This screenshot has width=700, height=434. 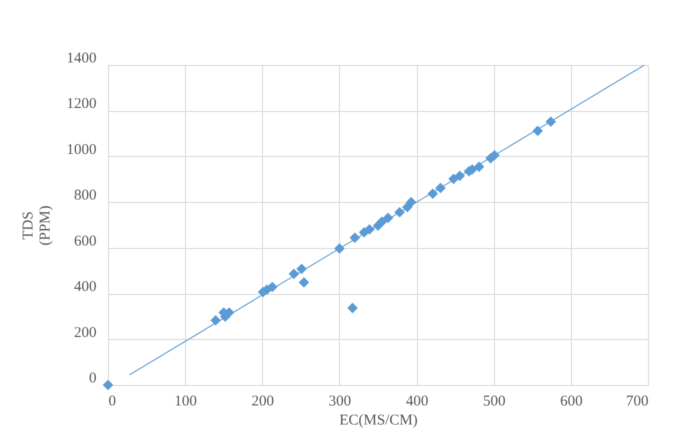 What do you see at coordinates (37, 225) in the screenshot?
I see `y-axis-title: TDS (PPM)` at bounding box center [37, 225].